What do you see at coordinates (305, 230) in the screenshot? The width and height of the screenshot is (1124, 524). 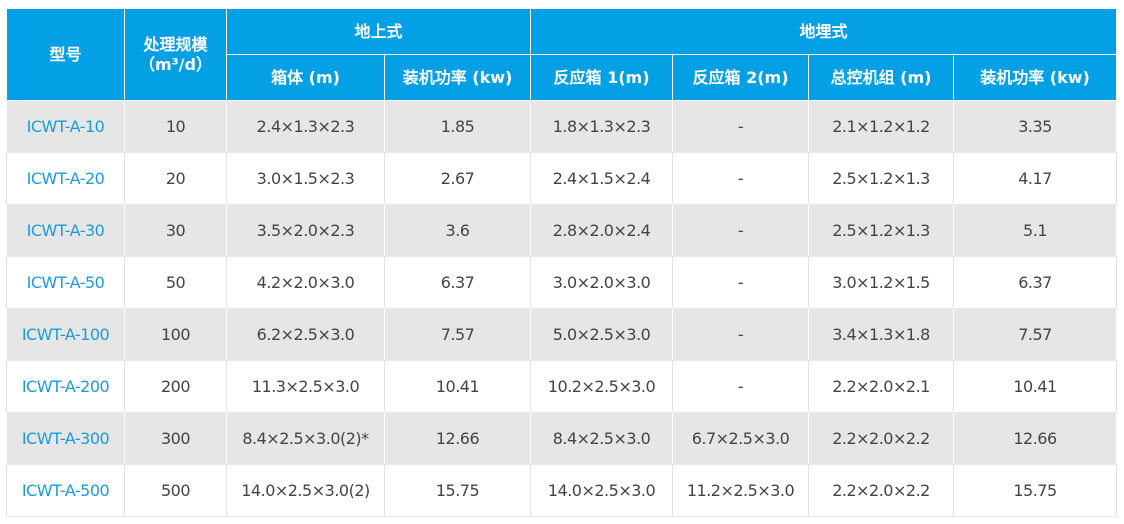 I see `table-cell: 3.5×2.0×2.3` at bounding box center [305, 230].